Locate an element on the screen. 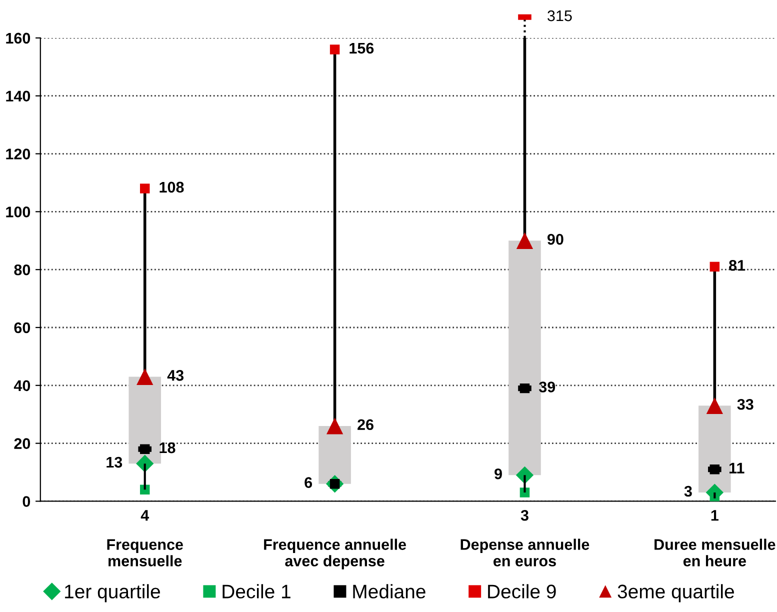 The width and height of the screenshot is (777, 612). data-label: 6 is located at coordinates (308, 482).